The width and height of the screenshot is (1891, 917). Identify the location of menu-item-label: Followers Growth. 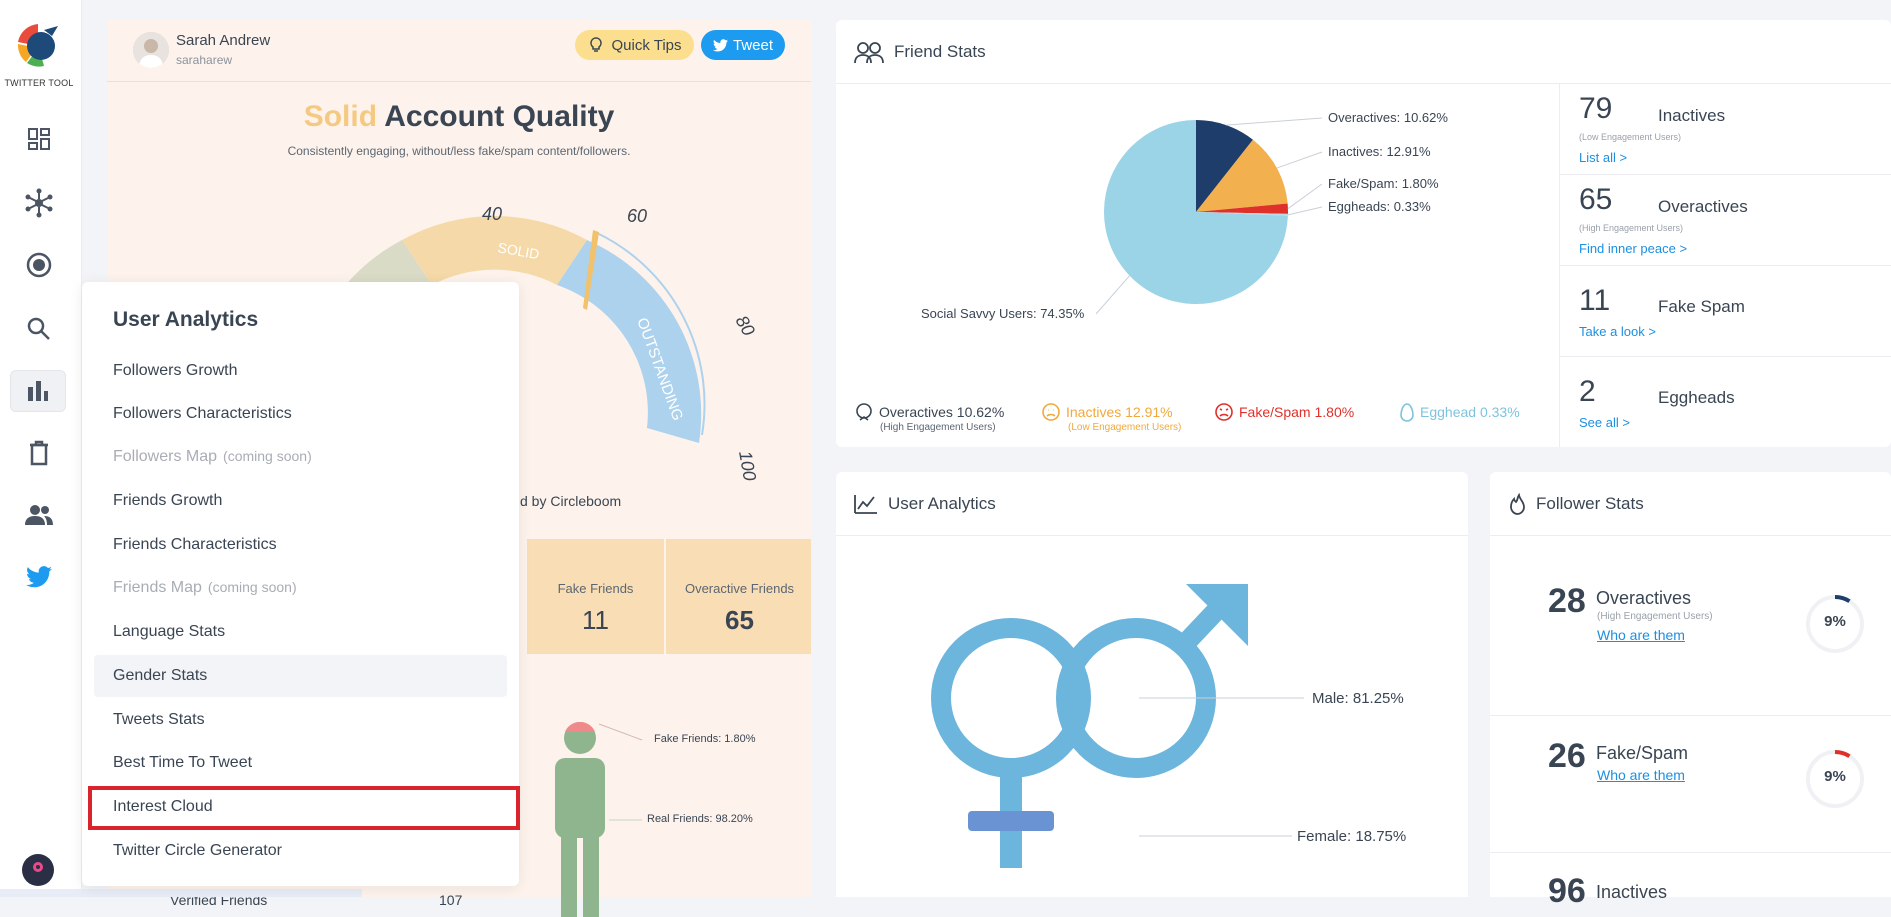
(175, 370).